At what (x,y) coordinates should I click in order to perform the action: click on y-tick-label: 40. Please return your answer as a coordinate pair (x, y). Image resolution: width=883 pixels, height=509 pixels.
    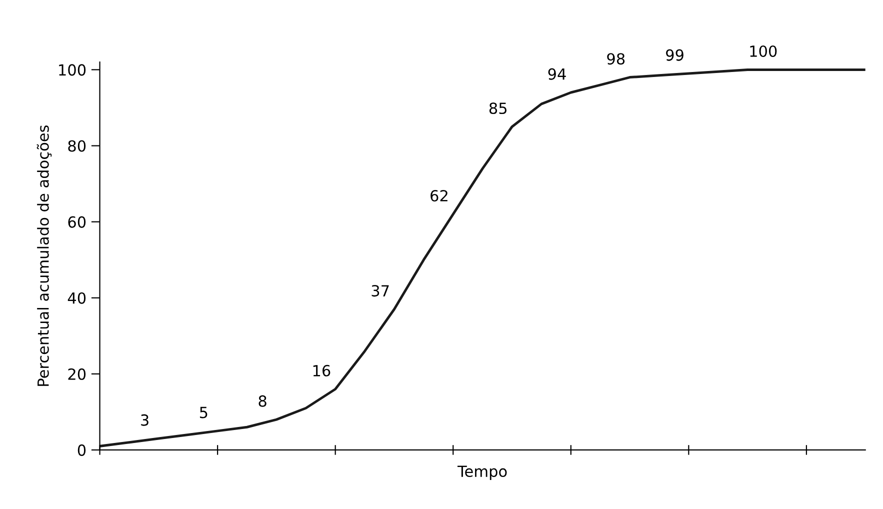
    Looking at the image, I should click on (77, 298).